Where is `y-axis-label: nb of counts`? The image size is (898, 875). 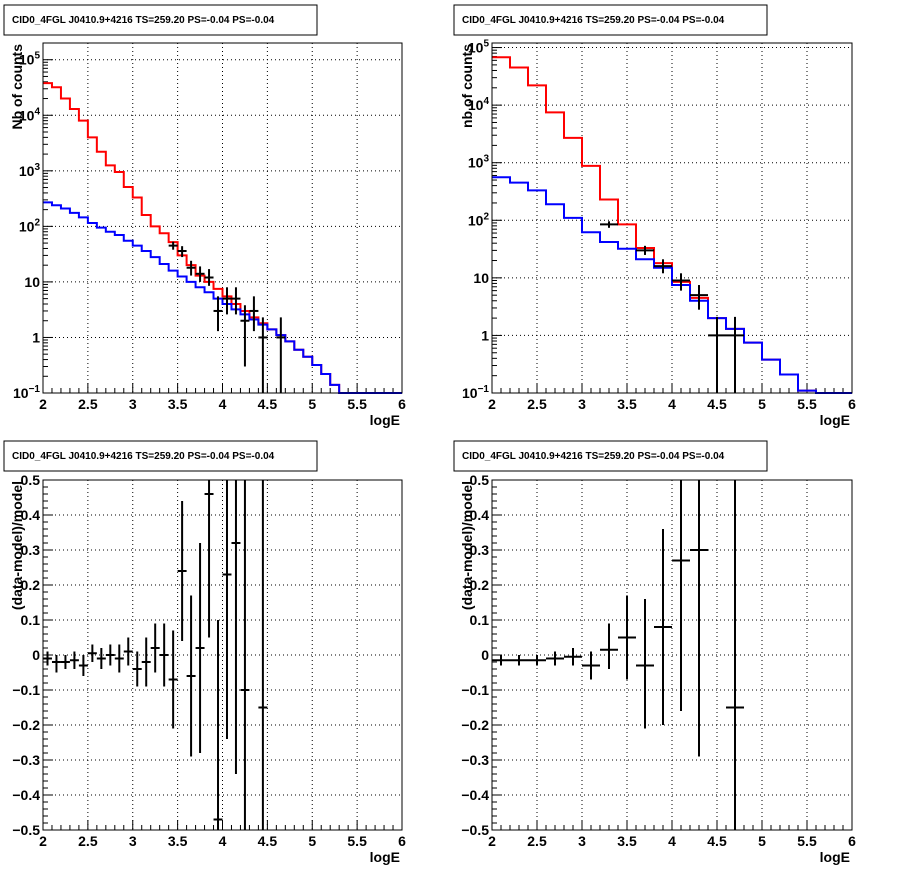 y-axis-label: nb of counts is located at coordinates (467, 86).